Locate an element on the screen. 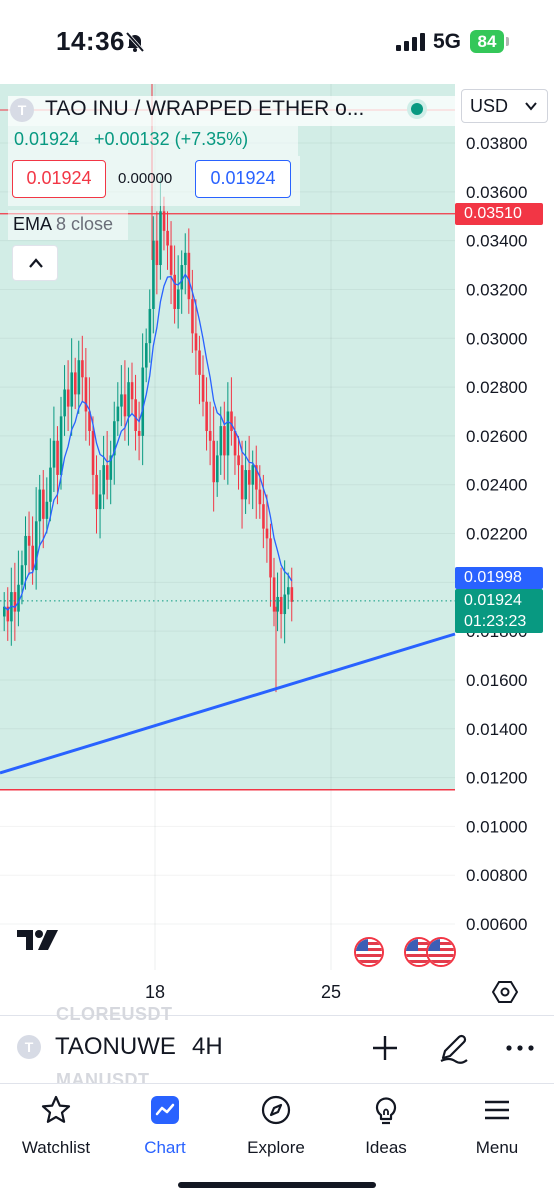  network-label: 5G is located at coordinates (447, 41).